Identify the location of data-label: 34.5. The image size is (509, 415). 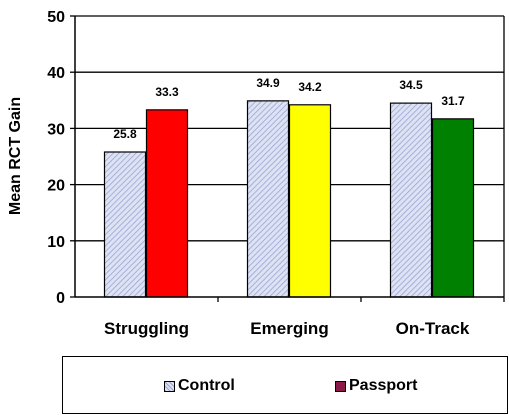
(411, 85).